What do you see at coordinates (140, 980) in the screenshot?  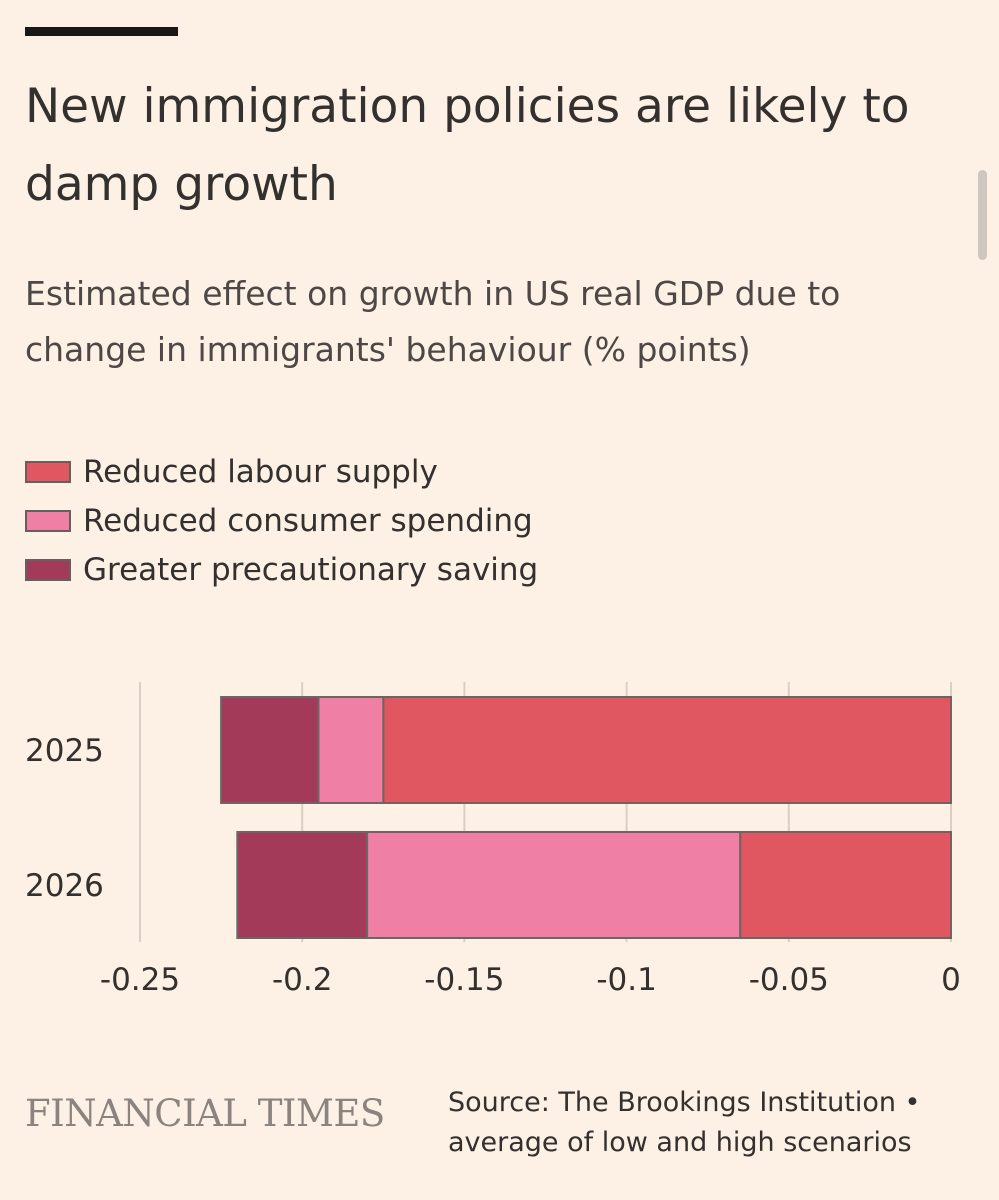 I see `x-tick-label: -0.25` at bounding box center [140, 980].